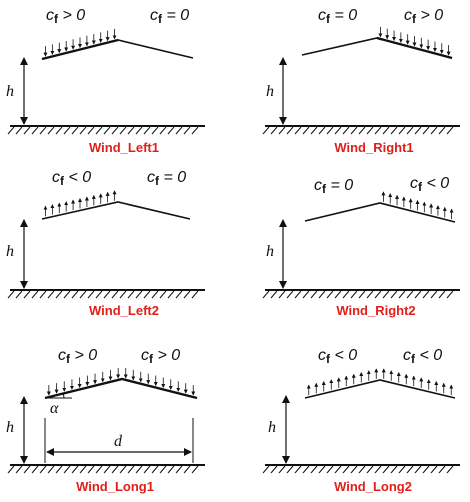 Image resolution: width=470 pixels, height=502 pixels. What do you see at coordinates (373, 147) in the screenshot?
I see `panel-caption: Wind_Right1` at bounding box center [373, 147].